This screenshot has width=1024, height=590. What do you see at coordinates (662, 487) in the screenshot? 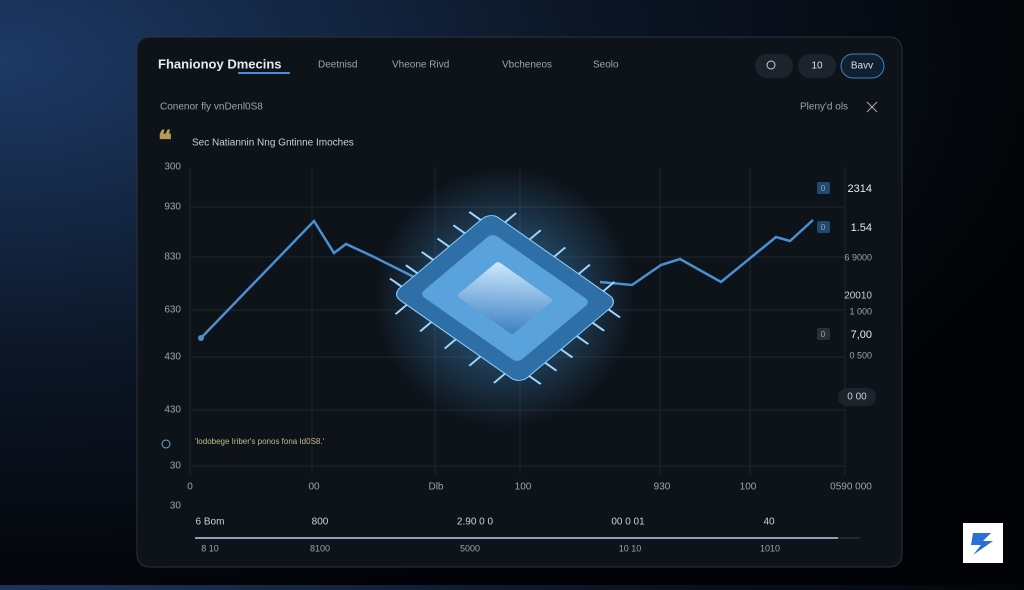
I see `x-axis-label: 930` at bounding box center [662, 487].